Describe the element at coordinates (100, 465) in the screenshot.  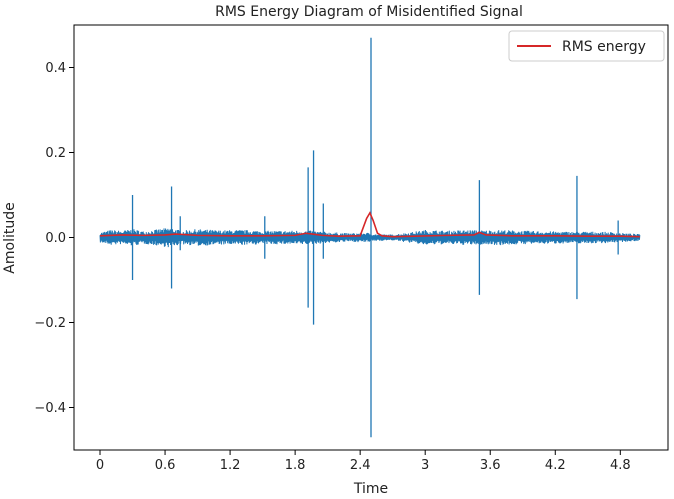
I see `x-tick-label: 0` at that location.